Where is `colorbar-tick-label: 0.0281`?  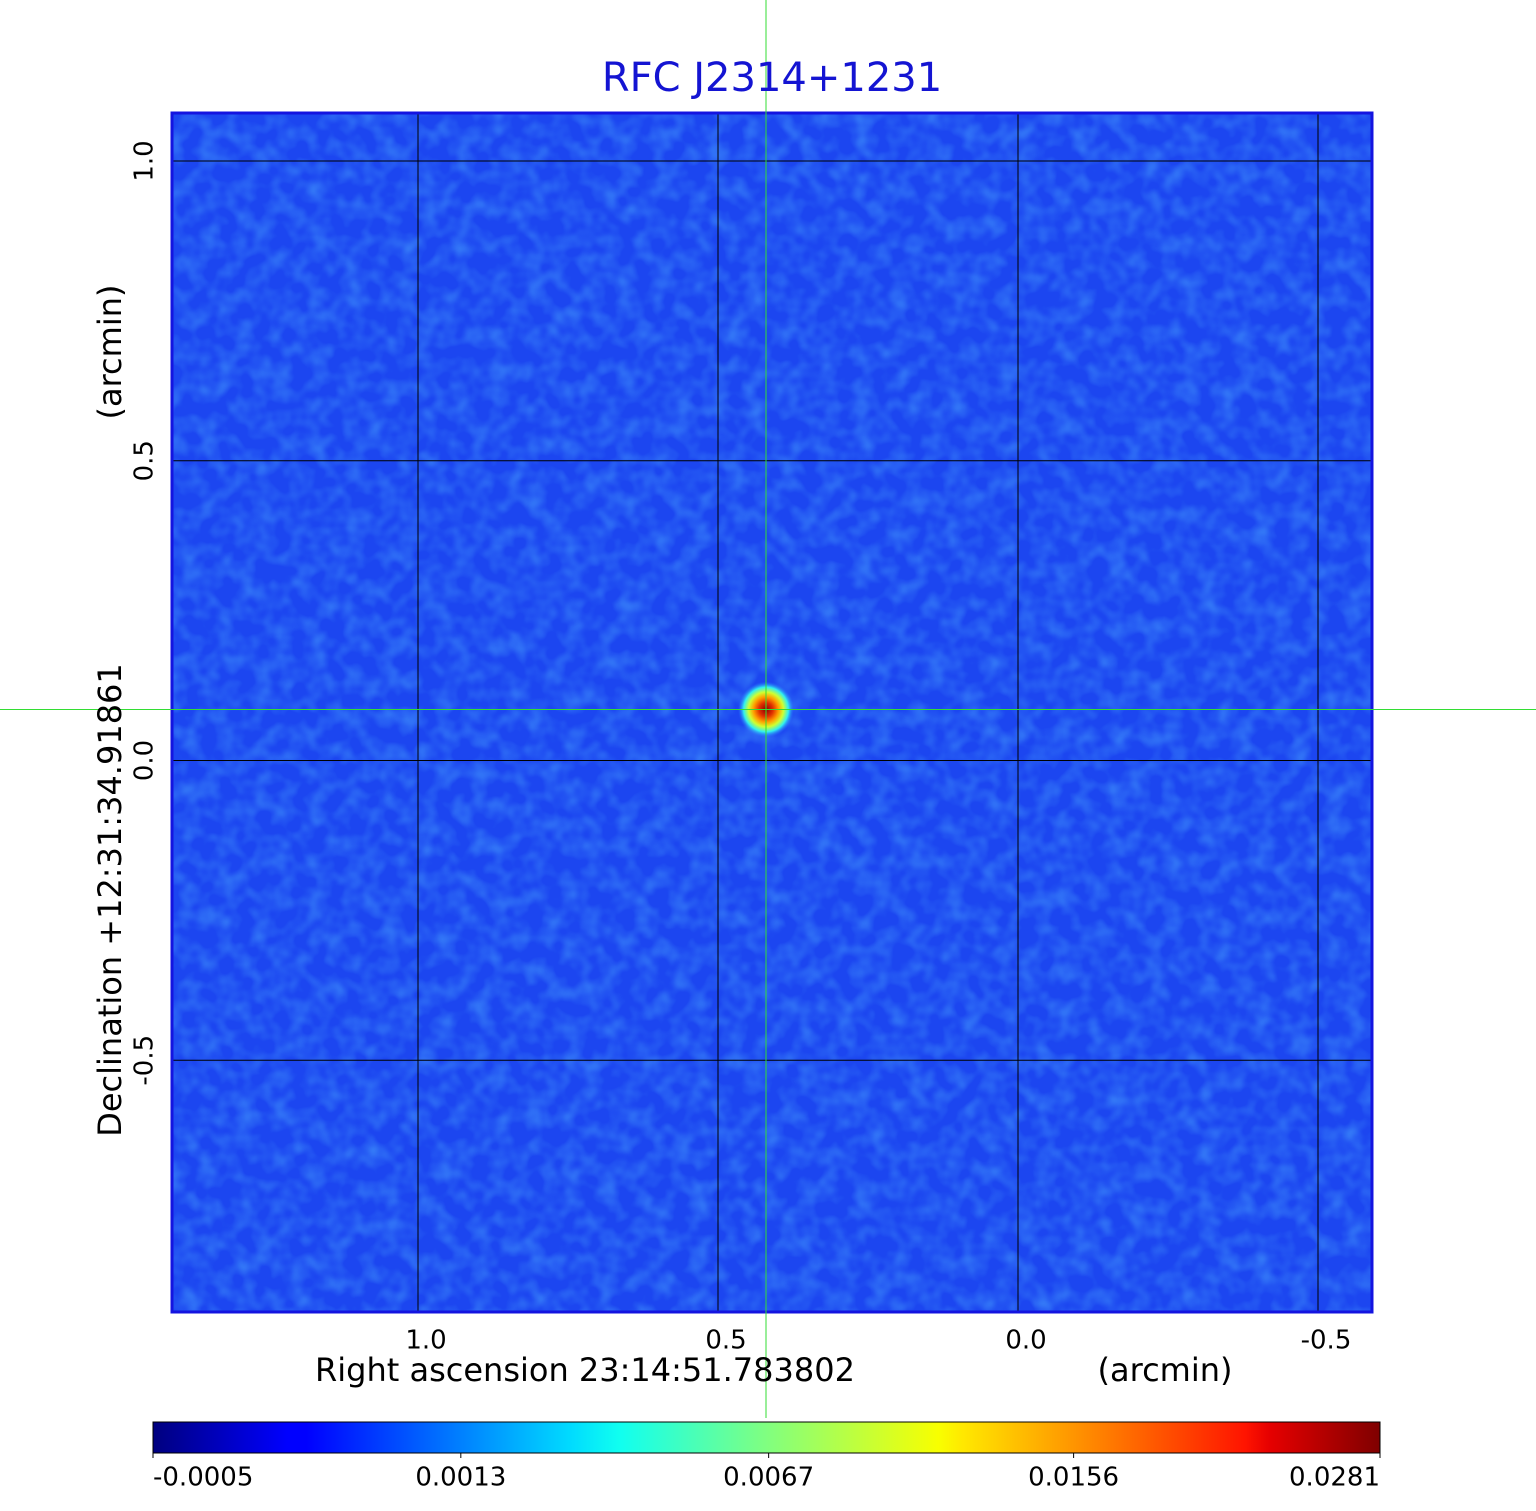
colorbar-tick-label: 0.0281 is located at coordinates (1334, 1478).